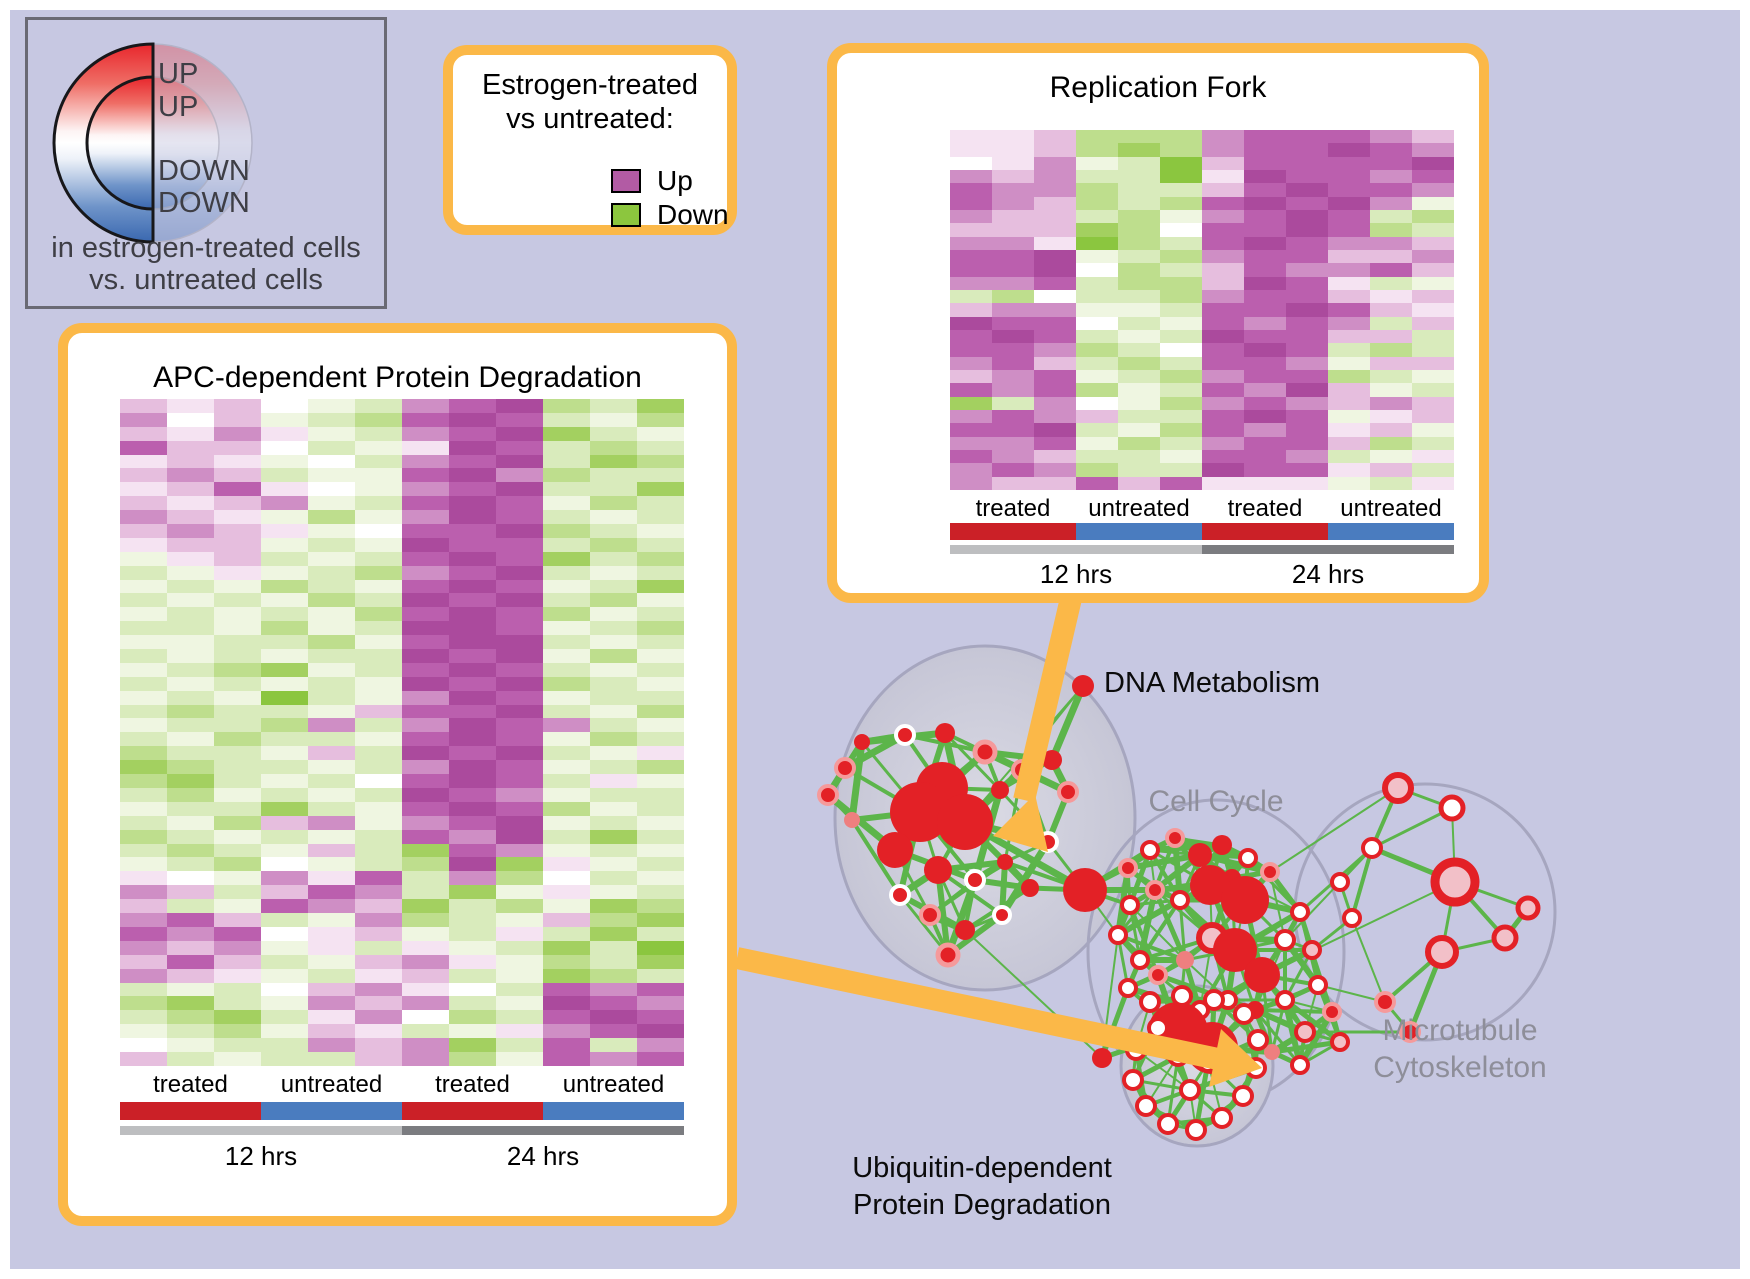 Image resolution: width=1750 pixels, height=1279 pixels. Describe the element at coordinates (190, 1111) in the screenshot. I see `treated-bar-segment` at that location.